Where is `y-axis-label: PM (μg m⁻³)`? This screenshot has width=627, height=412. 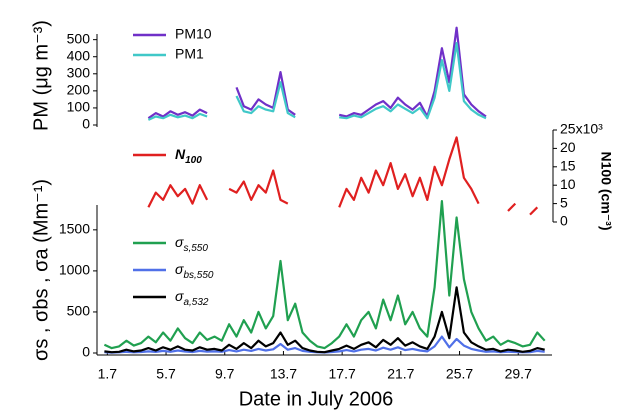
y-axis-label: PM (μg m⁻³) is located at coordinates (41, 75).